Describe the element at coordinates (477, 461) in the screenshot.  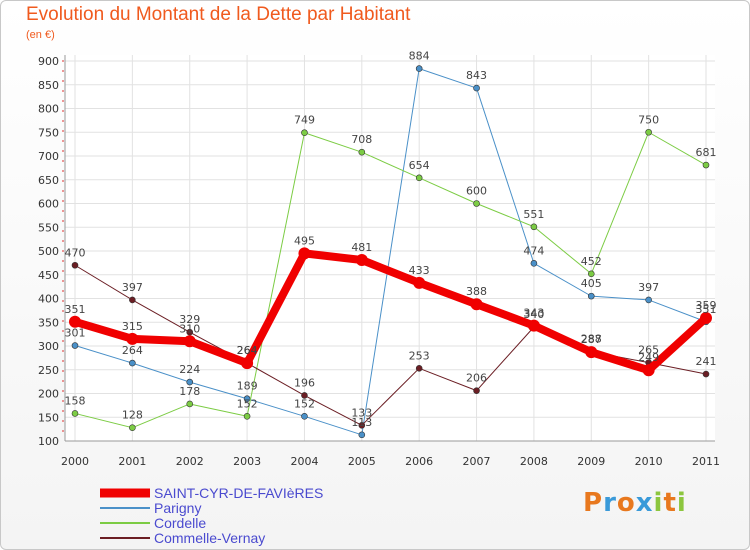
I see `x-tick-label: 2007` at that location.